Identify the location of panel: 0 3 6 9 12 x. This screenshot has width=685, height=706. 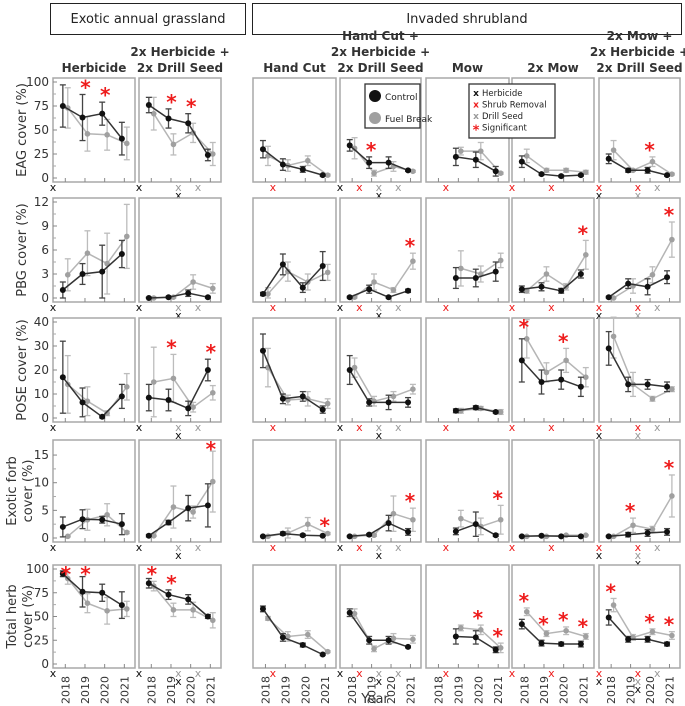
(85, 254).